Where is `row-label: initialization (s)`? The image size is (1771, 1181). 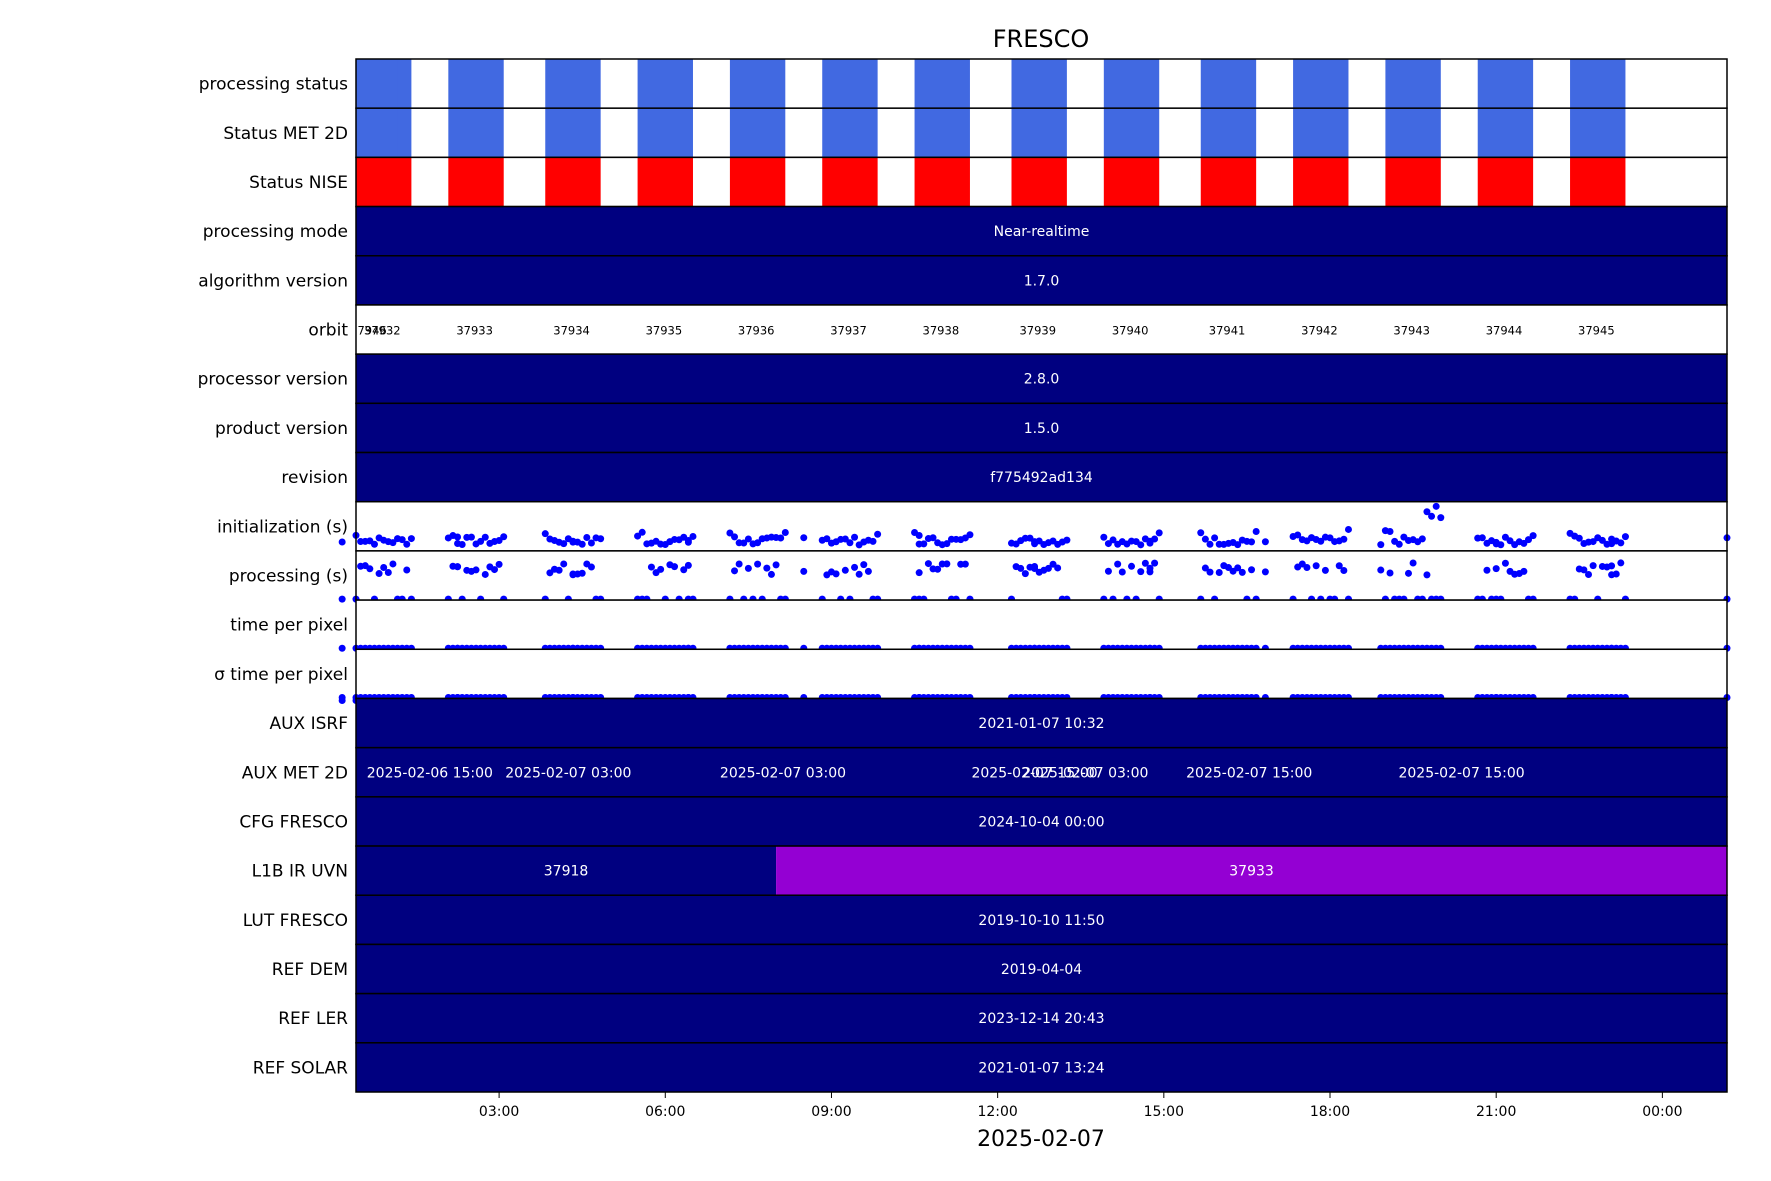 row-label: initialization (s) is located at coordinates (282, 527).